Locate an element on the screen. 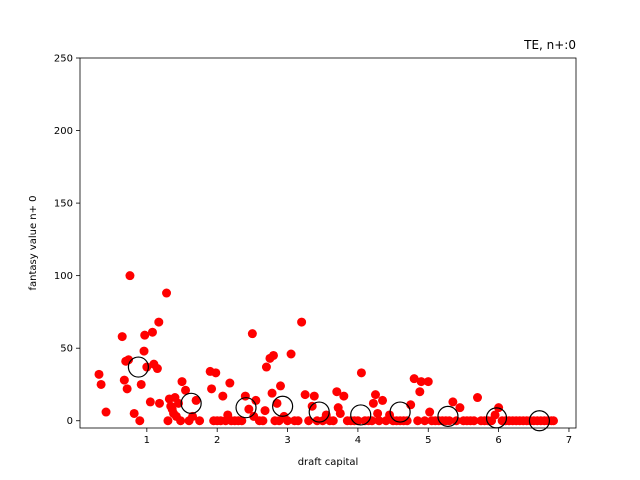 The image size is (640, 480). data-points-binned-means is located at coordinates (339, 394).